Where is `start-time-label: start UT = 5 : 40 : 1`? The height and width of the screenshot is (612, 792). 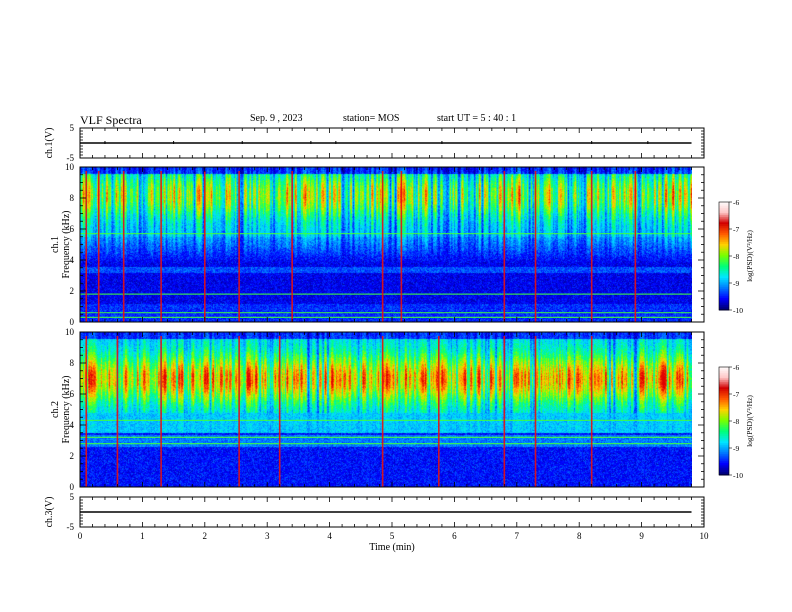
start-time-label: start UT = 5 : 40 : 1 is located at coordinates (477, 118).